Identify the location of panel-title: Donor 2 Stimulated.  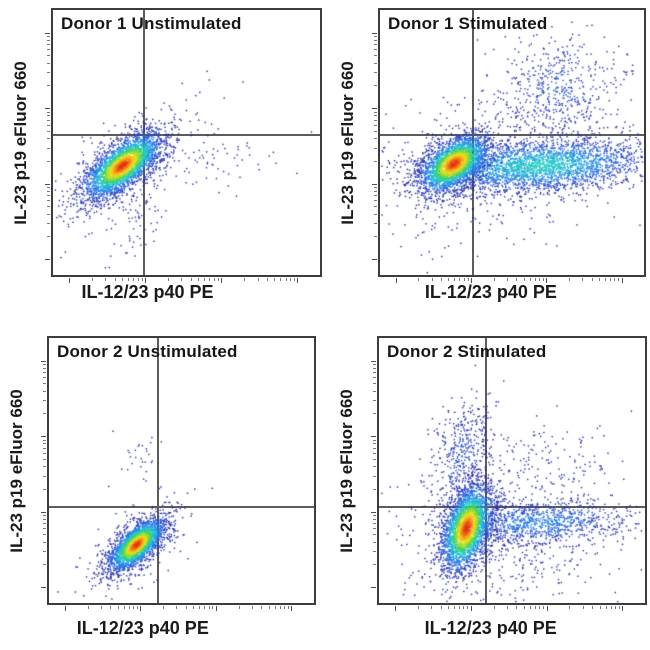
(467, 351).